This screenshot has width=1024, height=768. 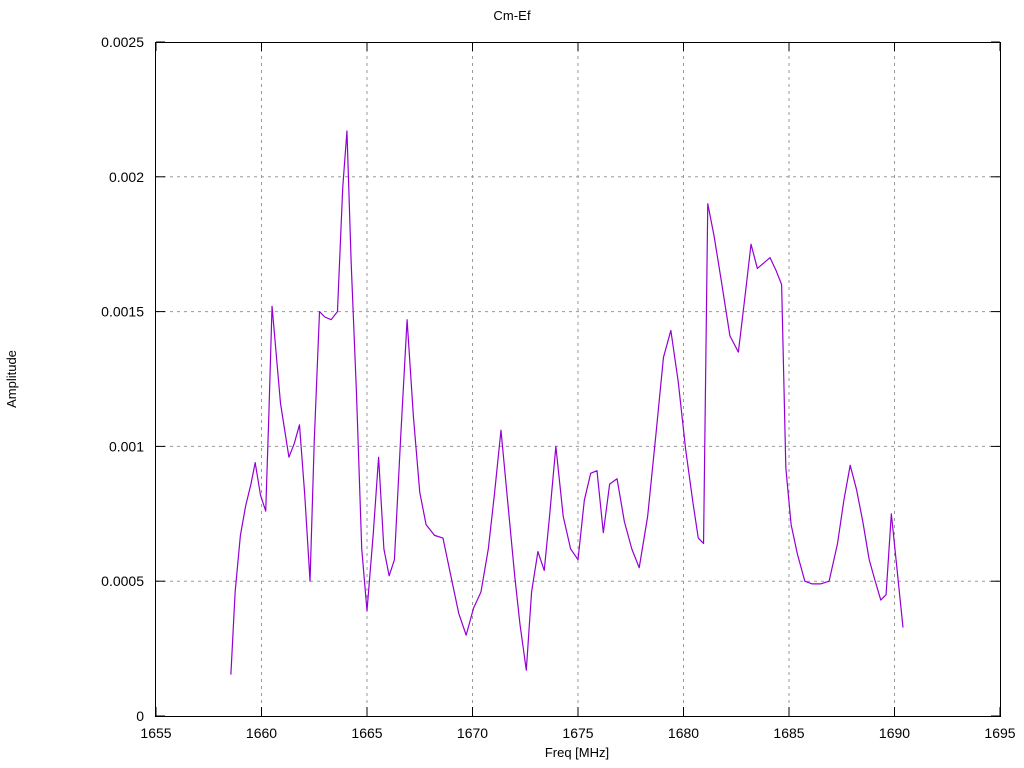 What do you see at coordinates (366, 733) in the screenshot?
I see `x-tick-label: 1665` at bounding box center [366, 733].